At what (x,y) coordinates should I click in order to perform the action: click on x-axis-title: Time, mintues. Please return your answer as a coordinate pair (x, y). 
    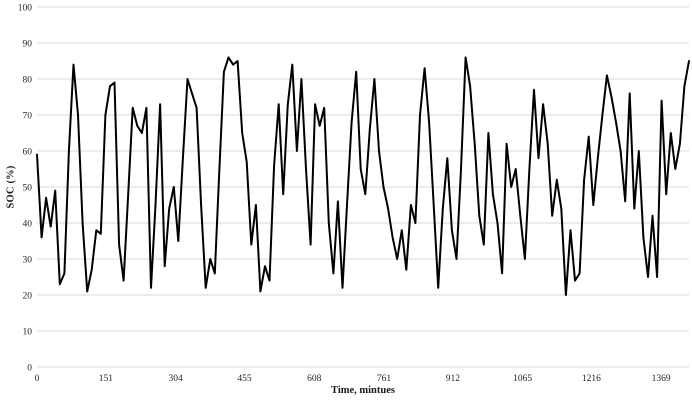
    Looking at the image, I should click on (363, 390).